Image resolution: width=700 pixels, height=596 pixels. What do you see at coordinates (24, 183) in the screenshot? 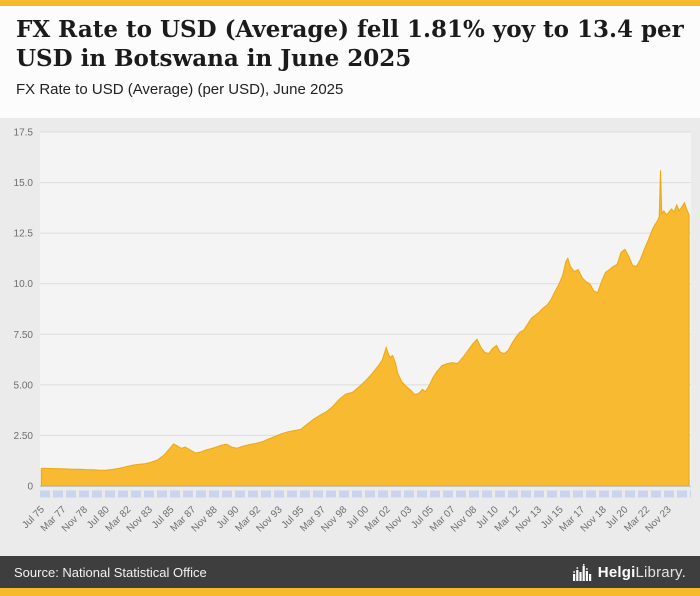
I see `y-axis-label: 15.0` at bounding box center [24, 183].